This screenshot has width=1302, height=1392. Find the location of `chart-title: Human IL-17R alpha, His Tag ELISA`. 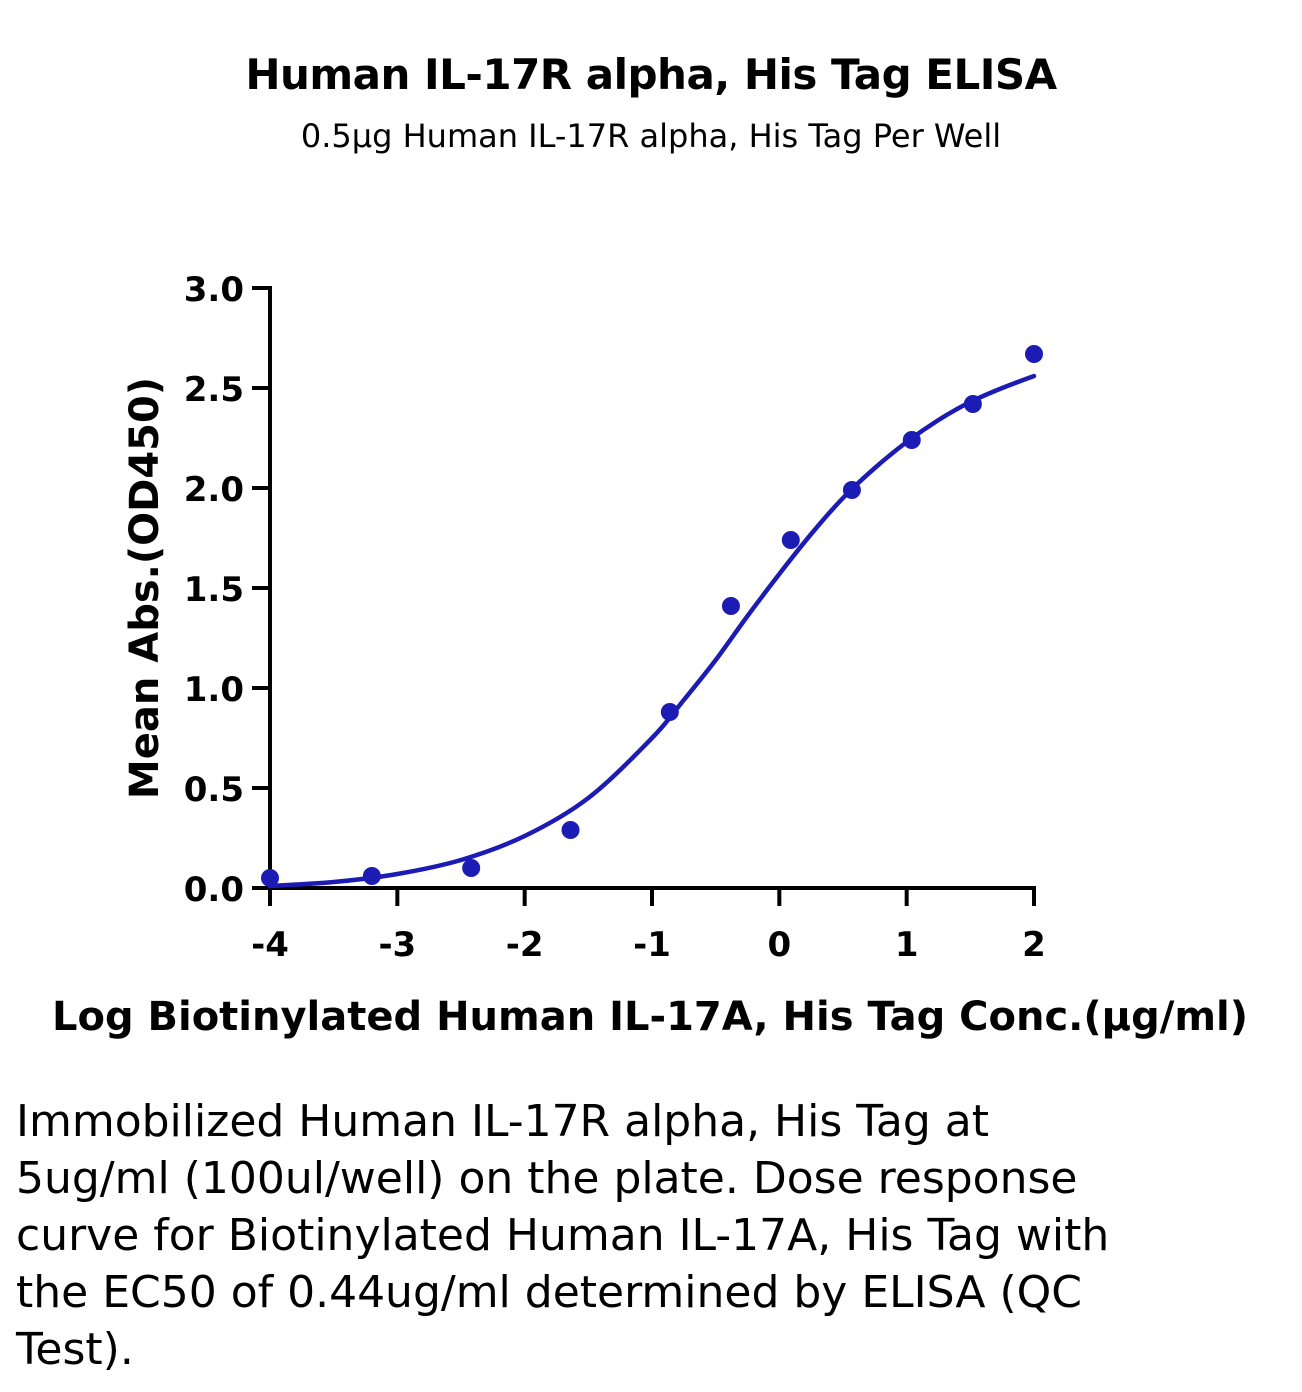

chart-title: Human IL-17R alpha, His Tag ELISA is located at coordinates (651, 74).